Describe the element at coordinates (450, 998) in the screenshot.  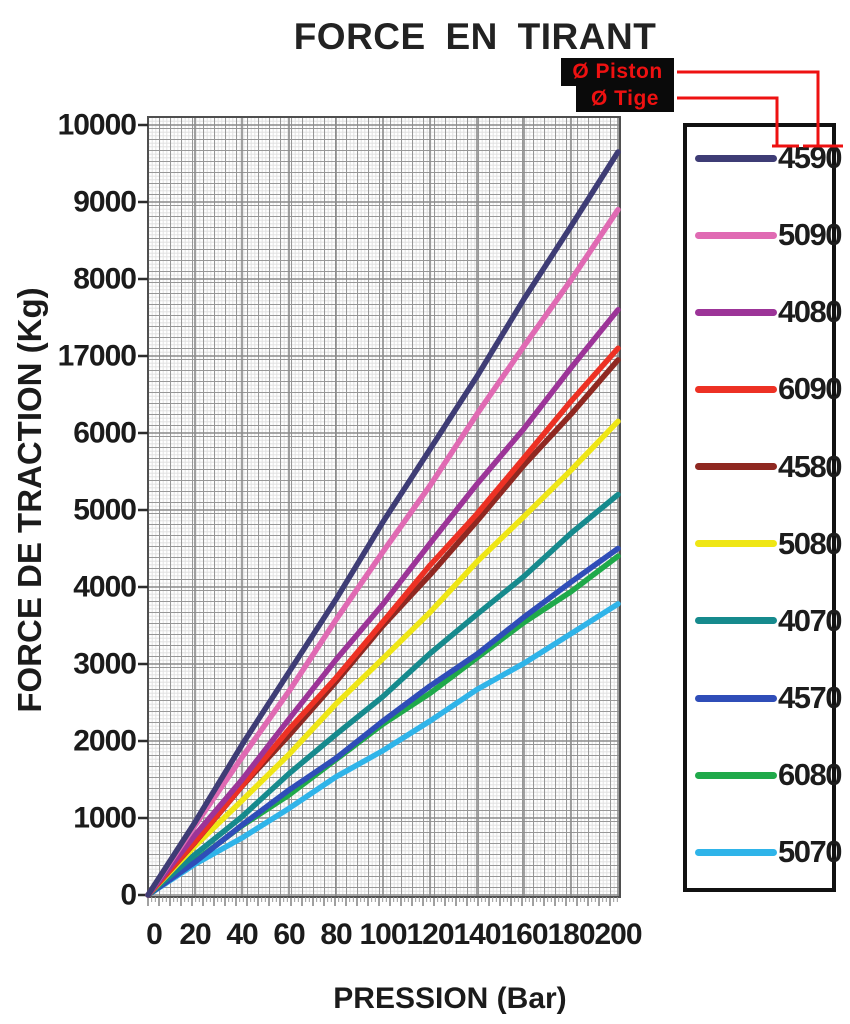
I see `x-axis-title: PRESSION (Bar)` at that location.